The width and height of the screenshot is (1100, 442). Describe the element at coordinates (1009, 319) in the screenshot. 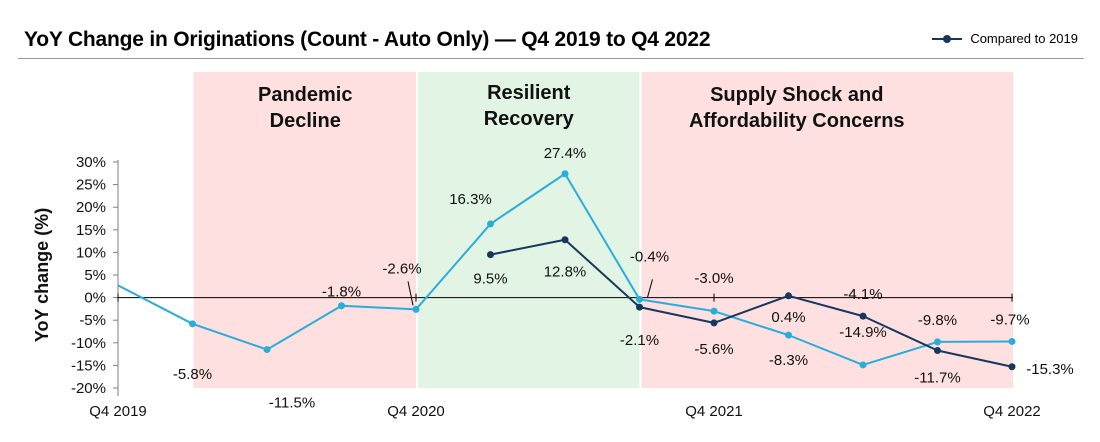

I see `data-label: -9.7%` at that location.